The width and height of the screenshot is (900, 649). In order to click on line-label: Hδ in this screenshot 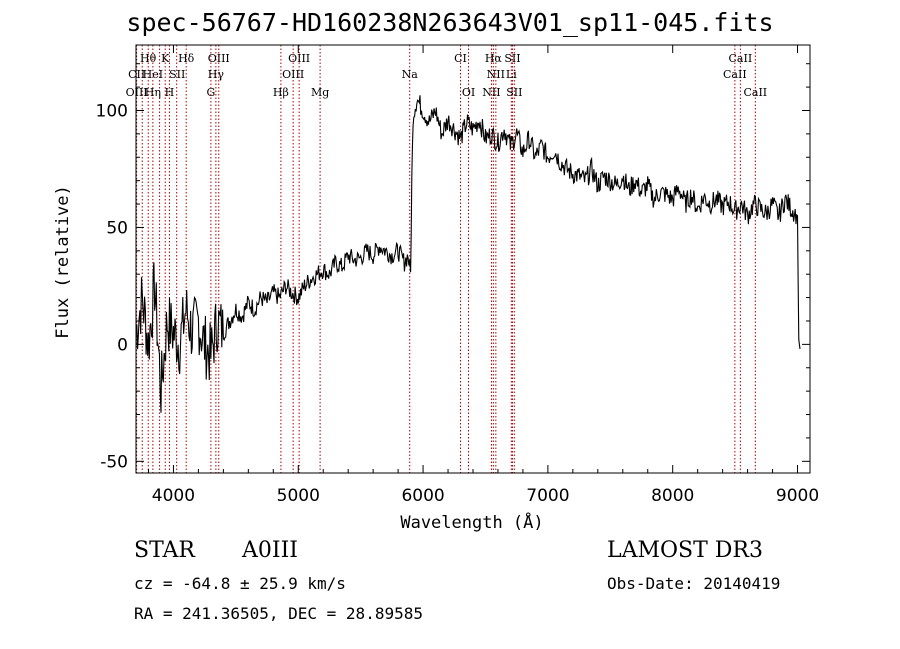, I will do `click(186, 58)`.